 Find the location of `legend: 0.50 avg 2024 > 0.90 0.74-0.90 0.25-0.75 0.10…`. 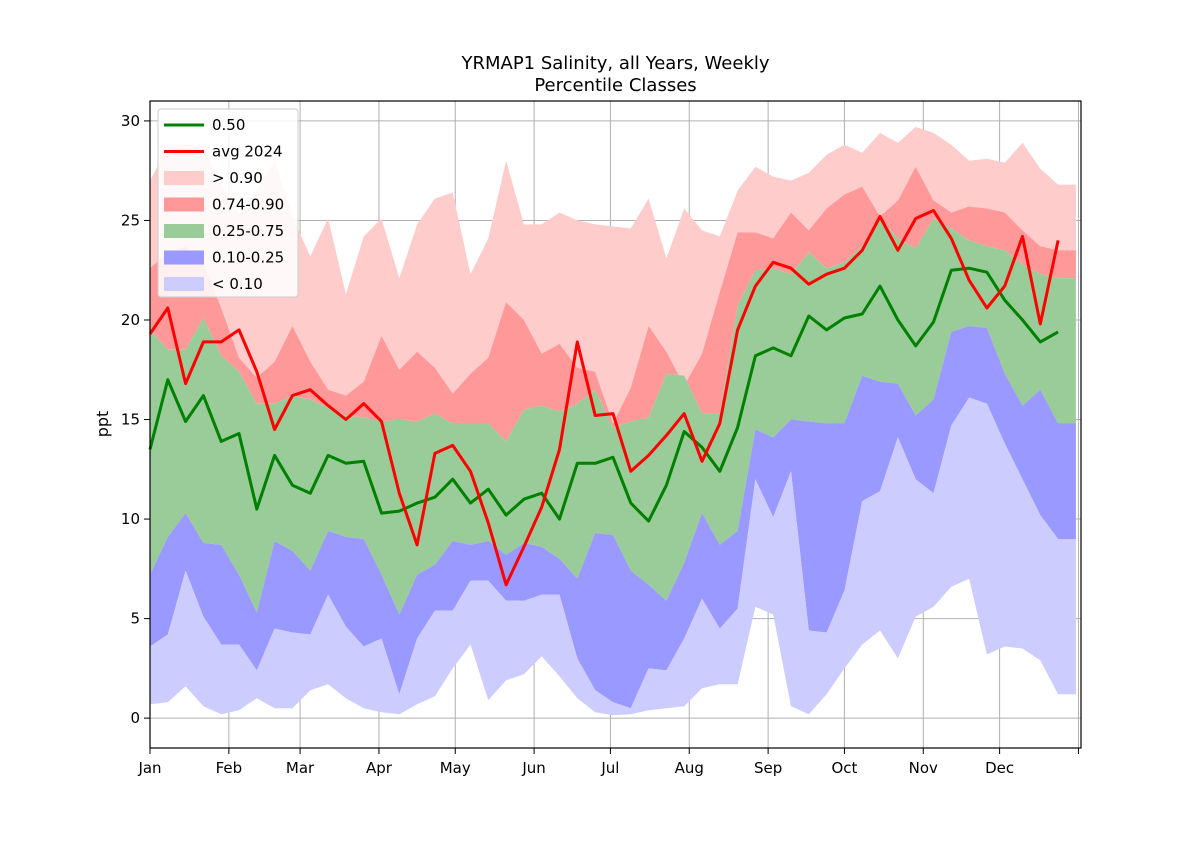

legend: 0.50 avg 2024 > 0.90 0.74-0.90 0.25-0.75 0.10… is located at coordinates (228, 203).